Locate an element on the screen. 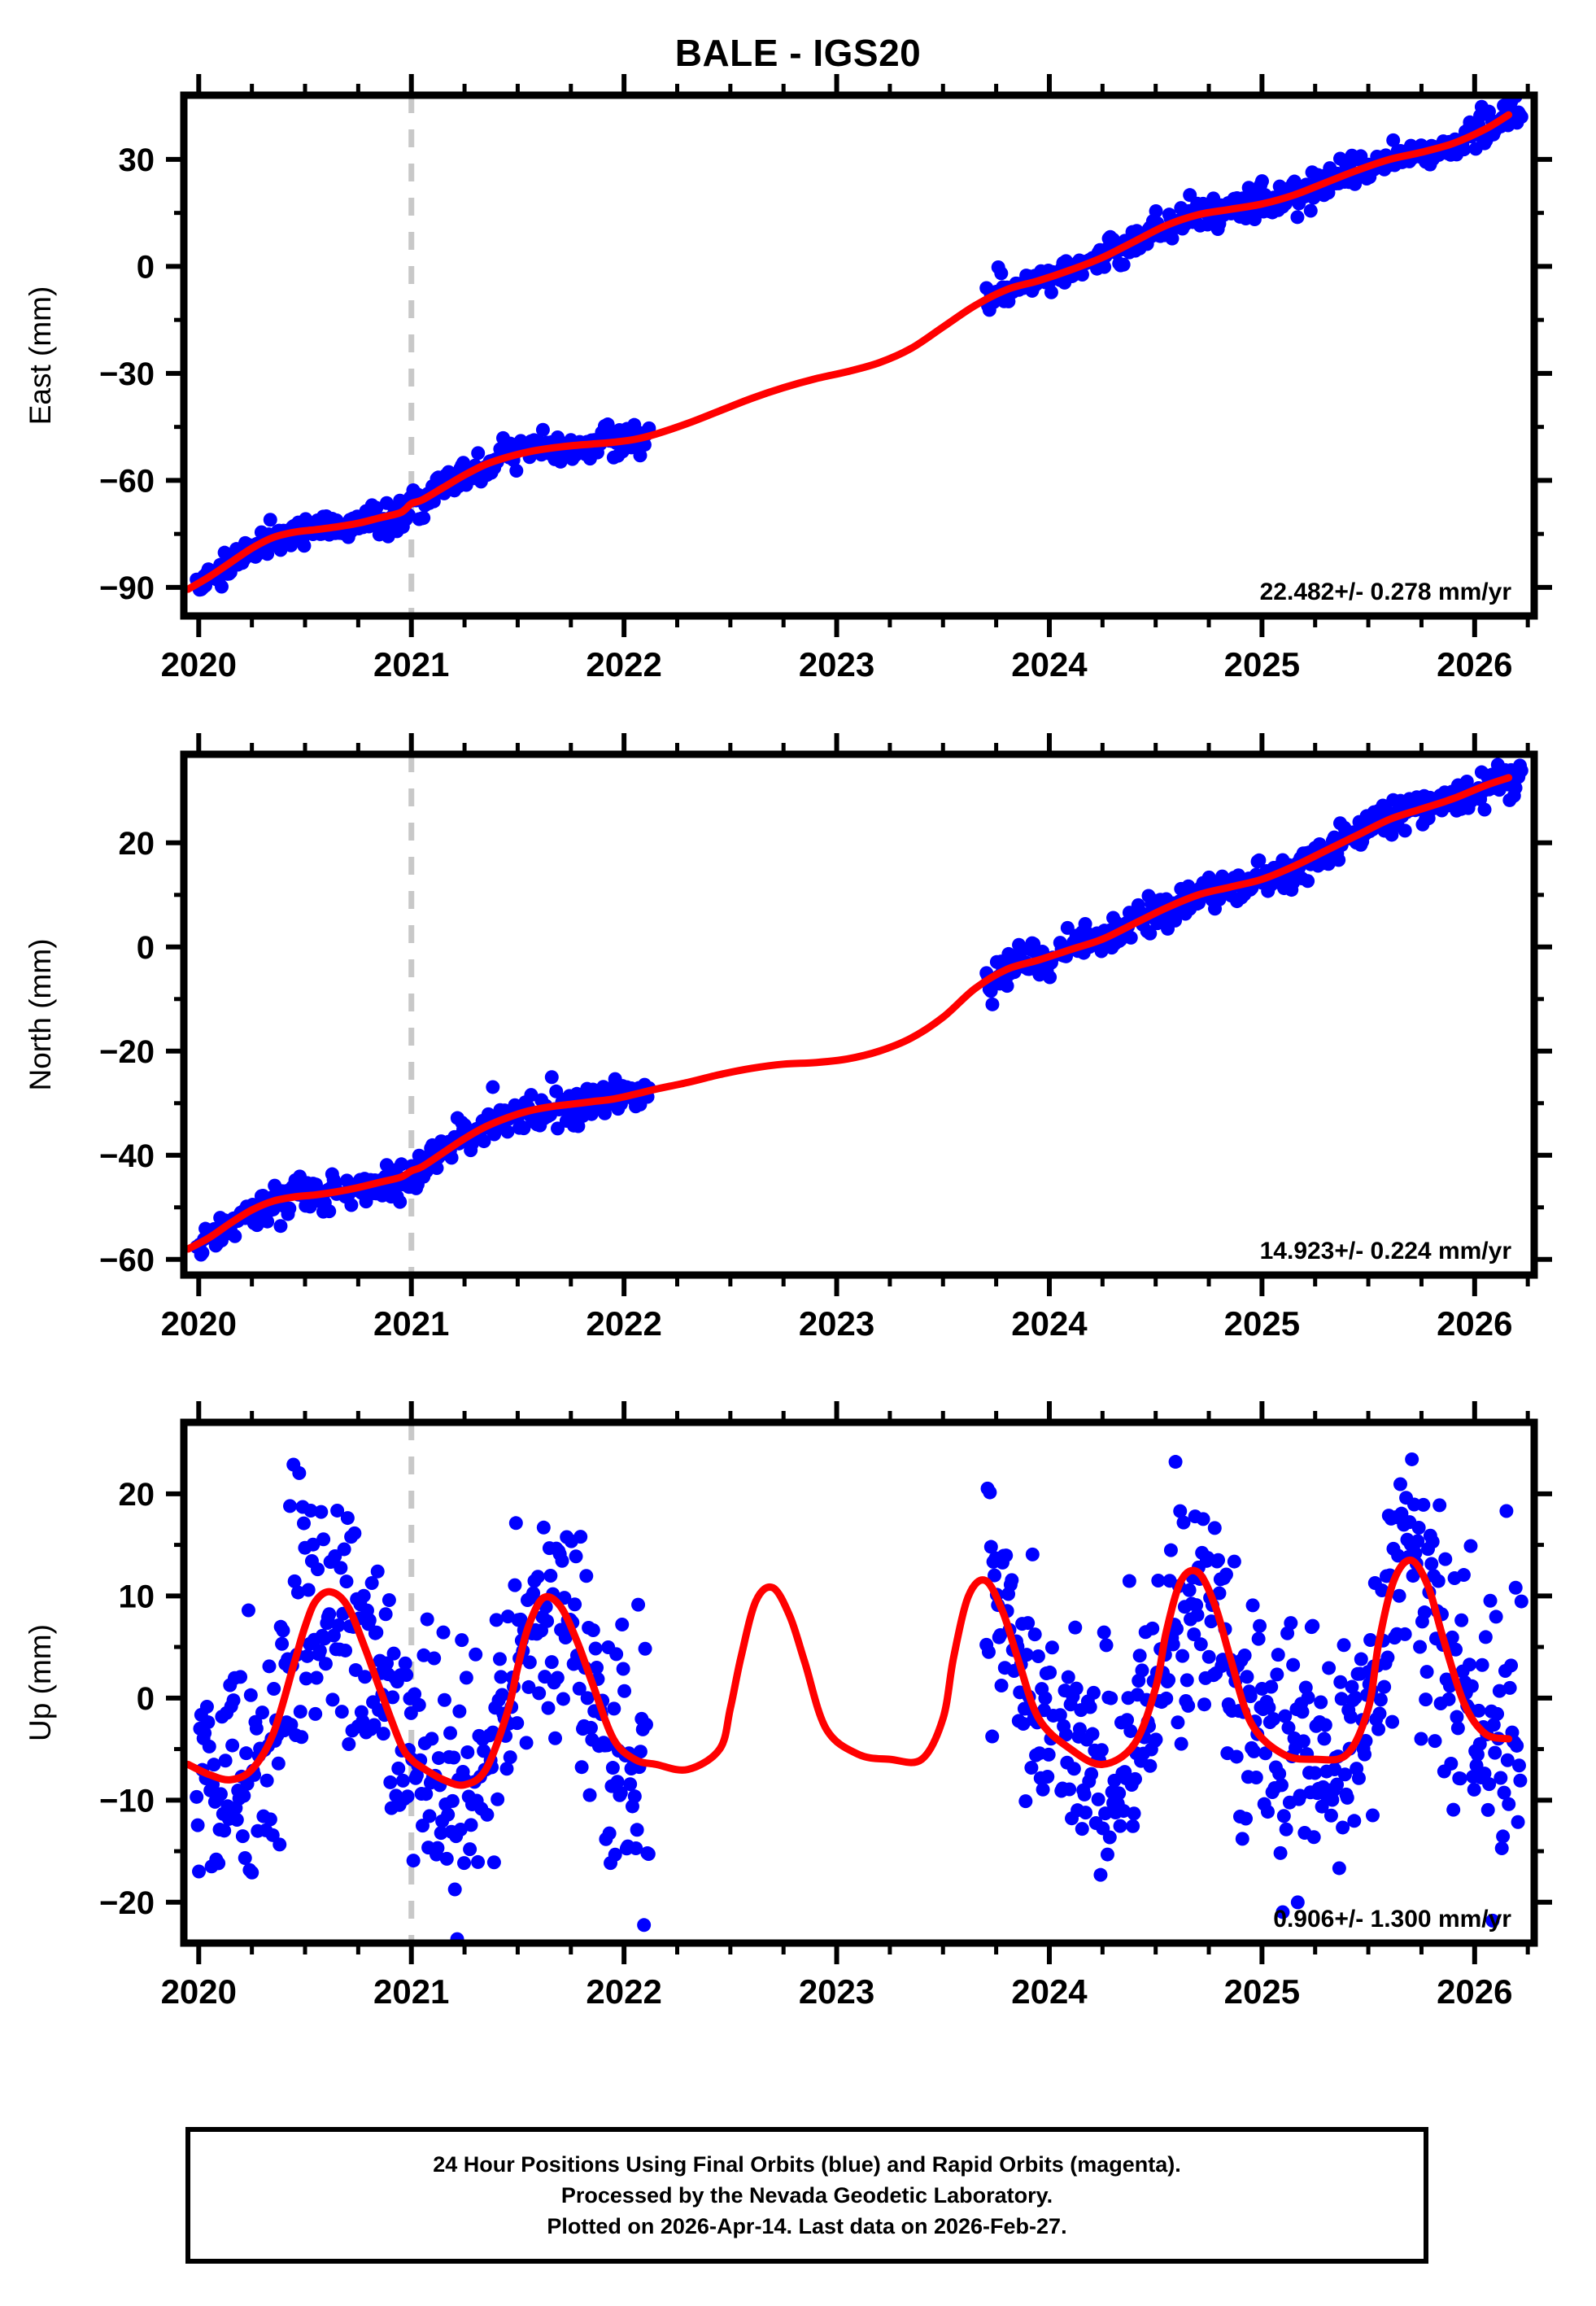  xtick-label: 2024 is located at coordinates (1049, 664).